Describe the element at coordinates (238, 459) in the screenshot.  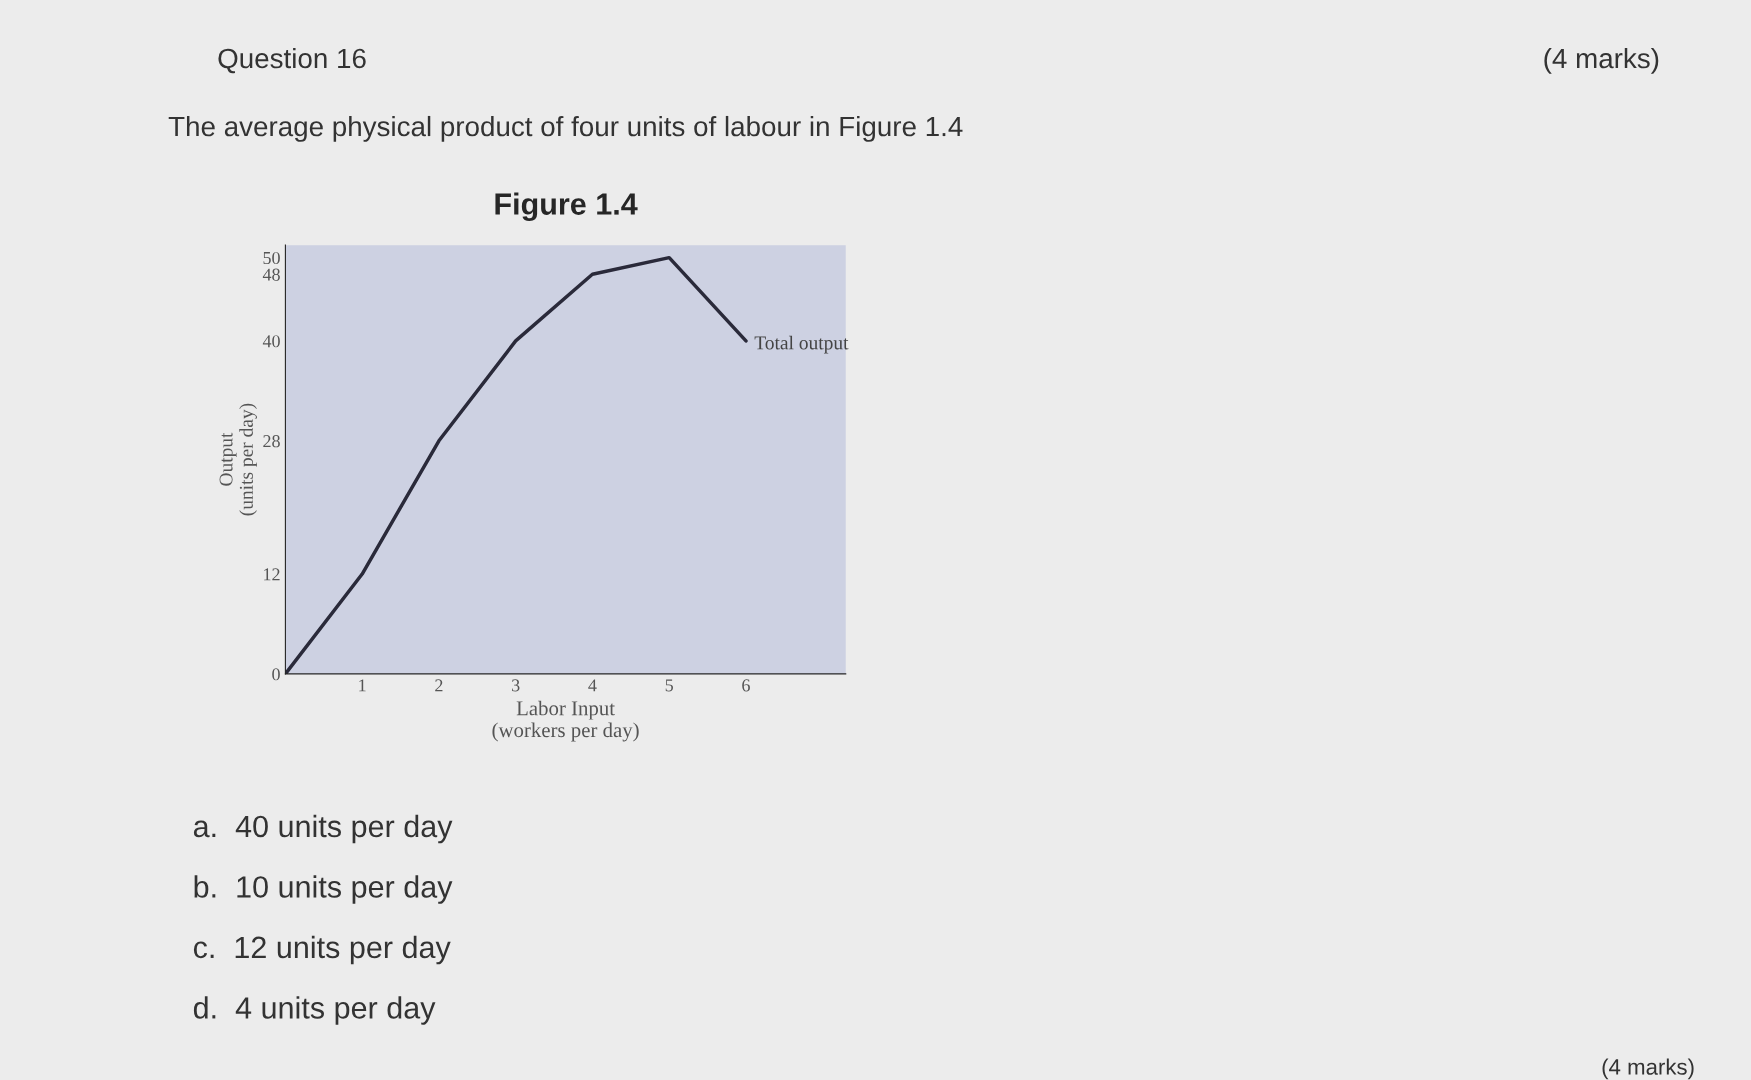
I see `y-axis-title: Output (units per day)` at that location.